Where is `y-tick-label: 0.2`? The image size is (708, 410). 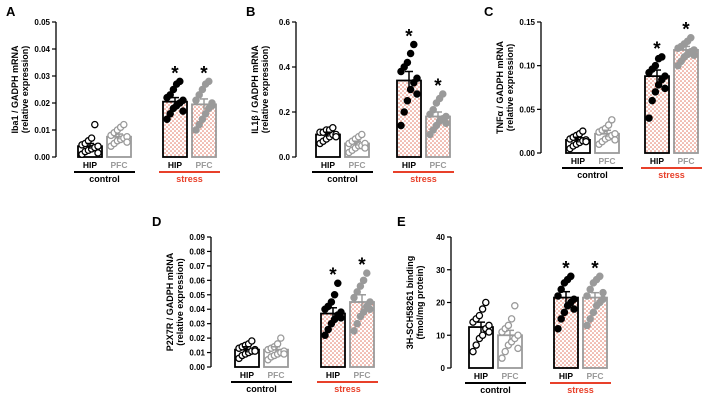
y-tick-label: 0.2 is located at coordinates (285, 112).